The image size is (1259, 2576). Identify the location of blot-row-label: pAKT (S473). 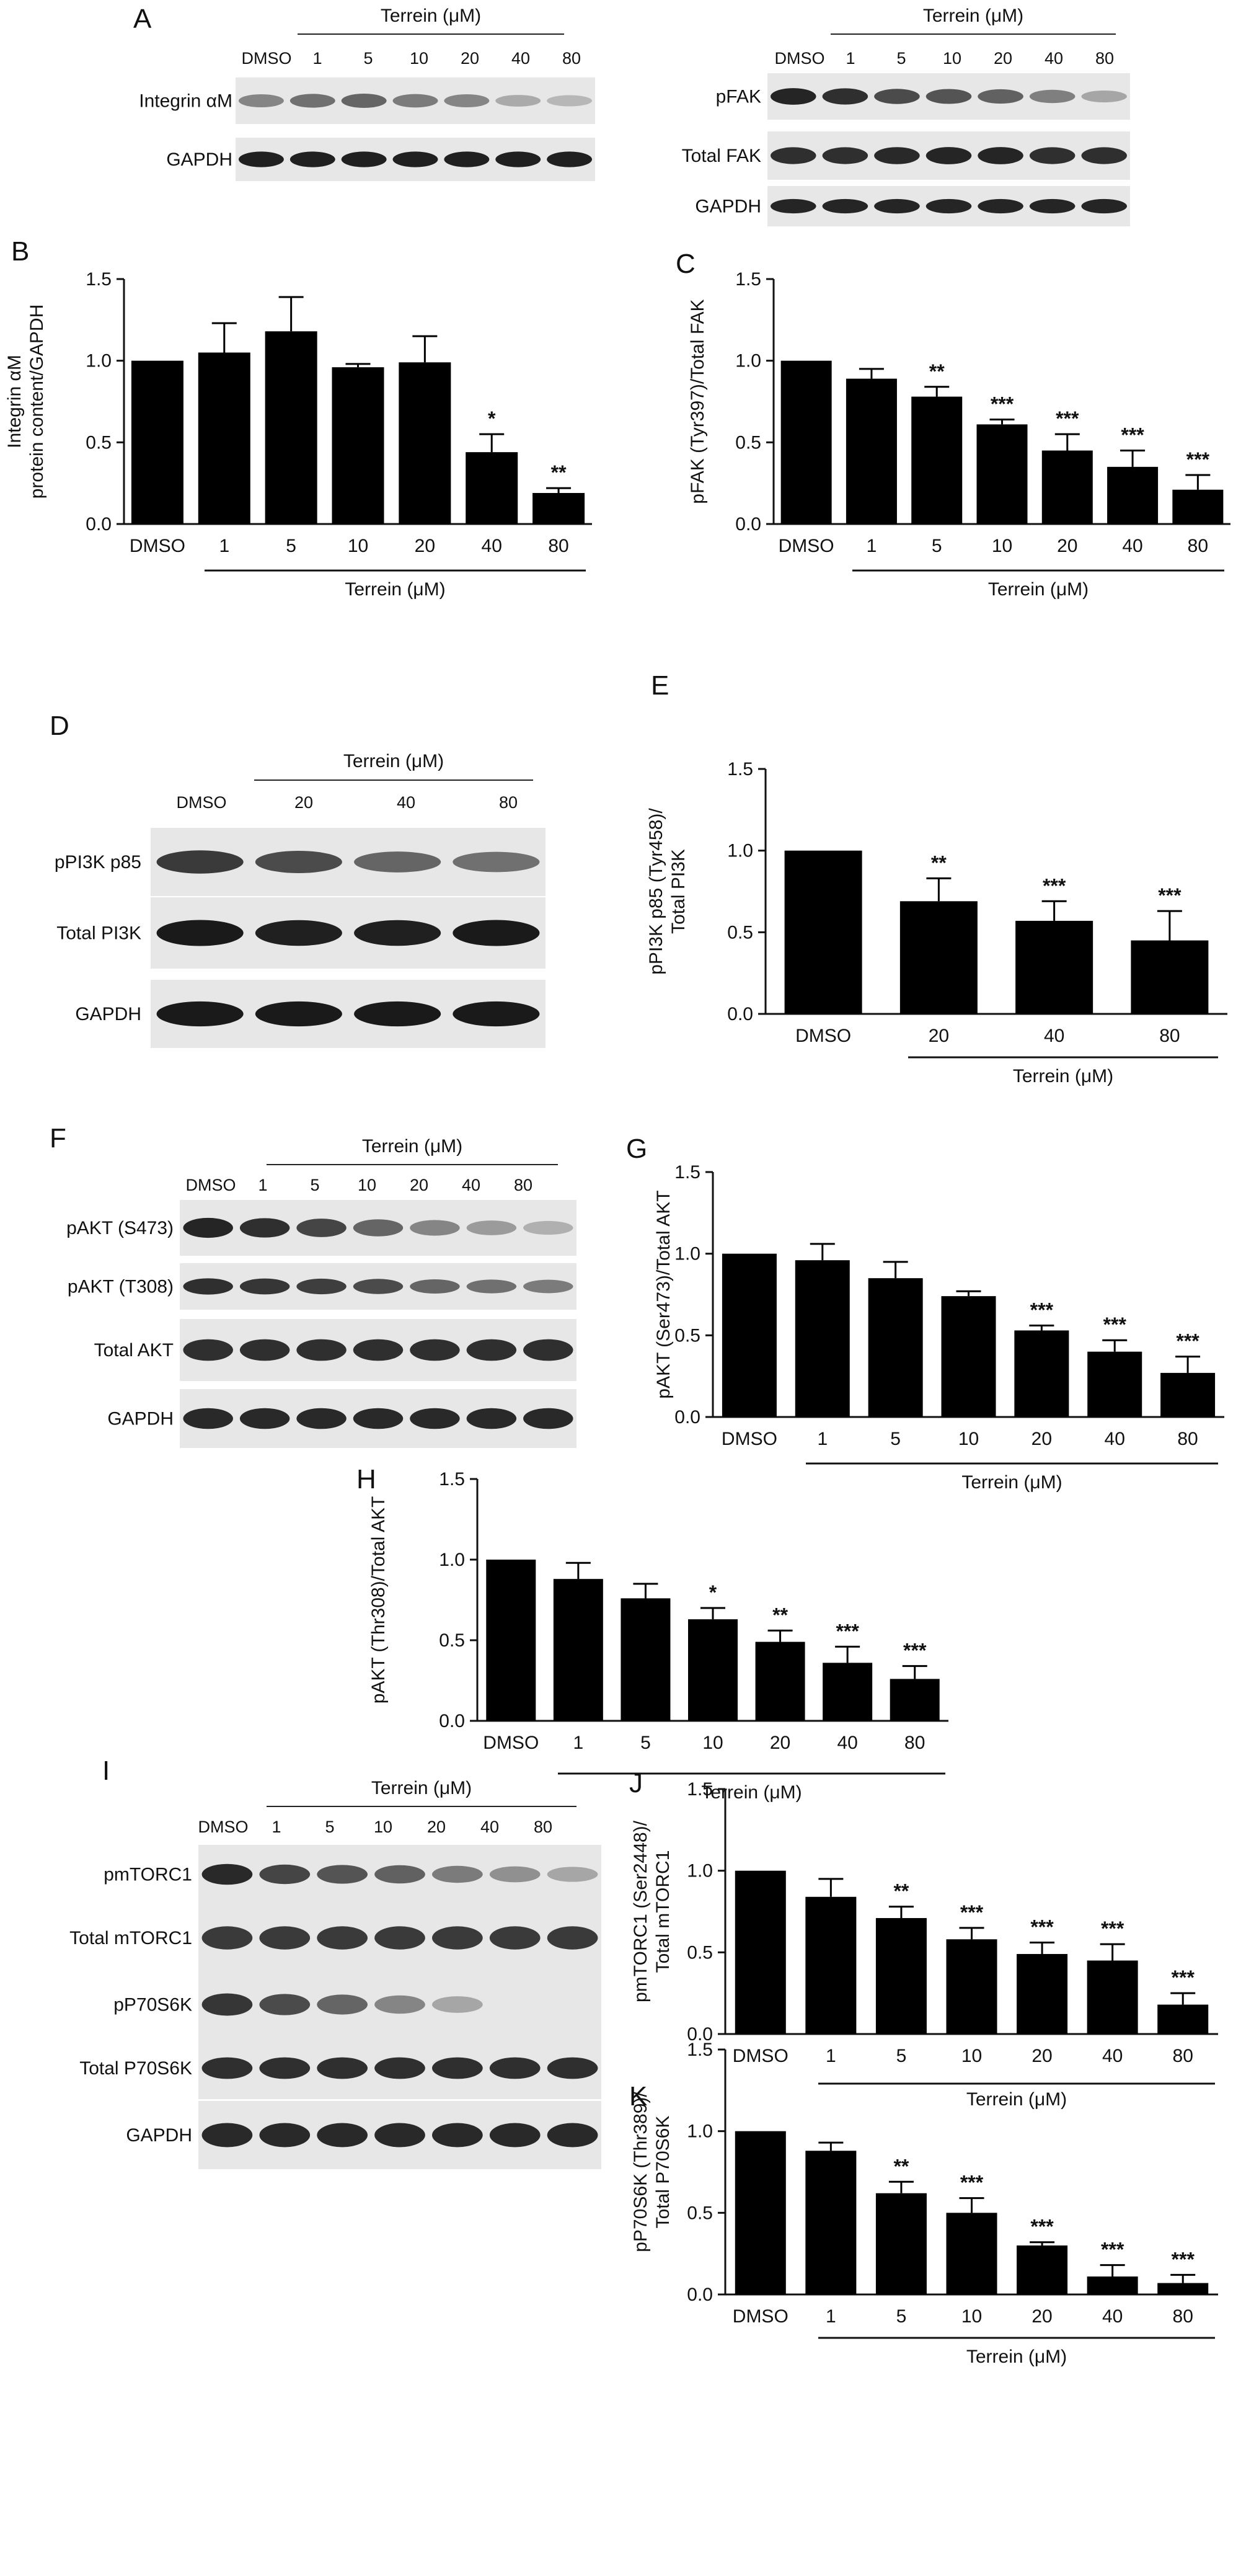
(120, 1228).